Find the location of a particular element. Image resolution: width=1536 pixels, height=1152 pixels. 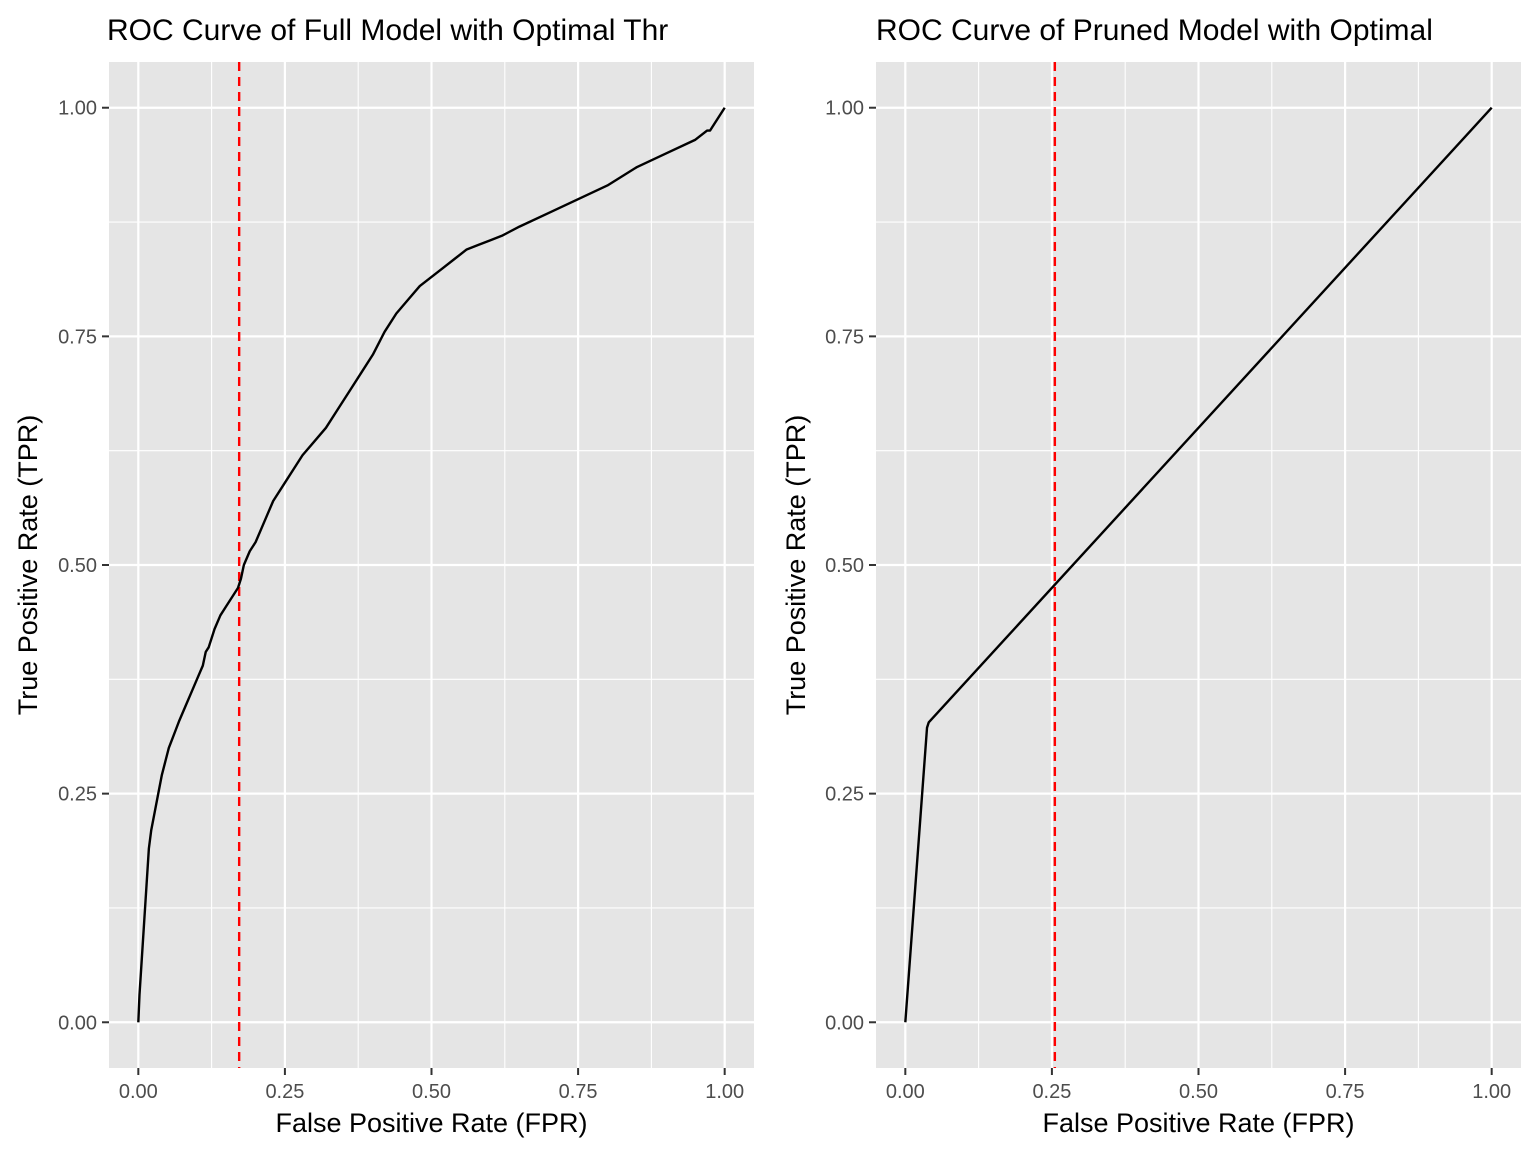

chart-title: ROC Curve of Pruned Model with Optimal is located at coordinates (1154, 30).